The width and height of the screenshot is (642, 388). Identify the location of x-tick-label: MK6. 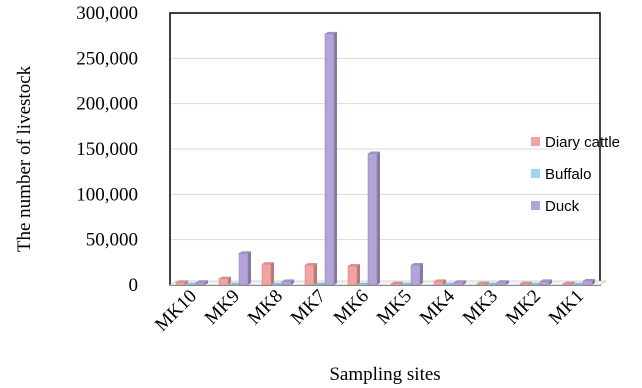
(351, 307).